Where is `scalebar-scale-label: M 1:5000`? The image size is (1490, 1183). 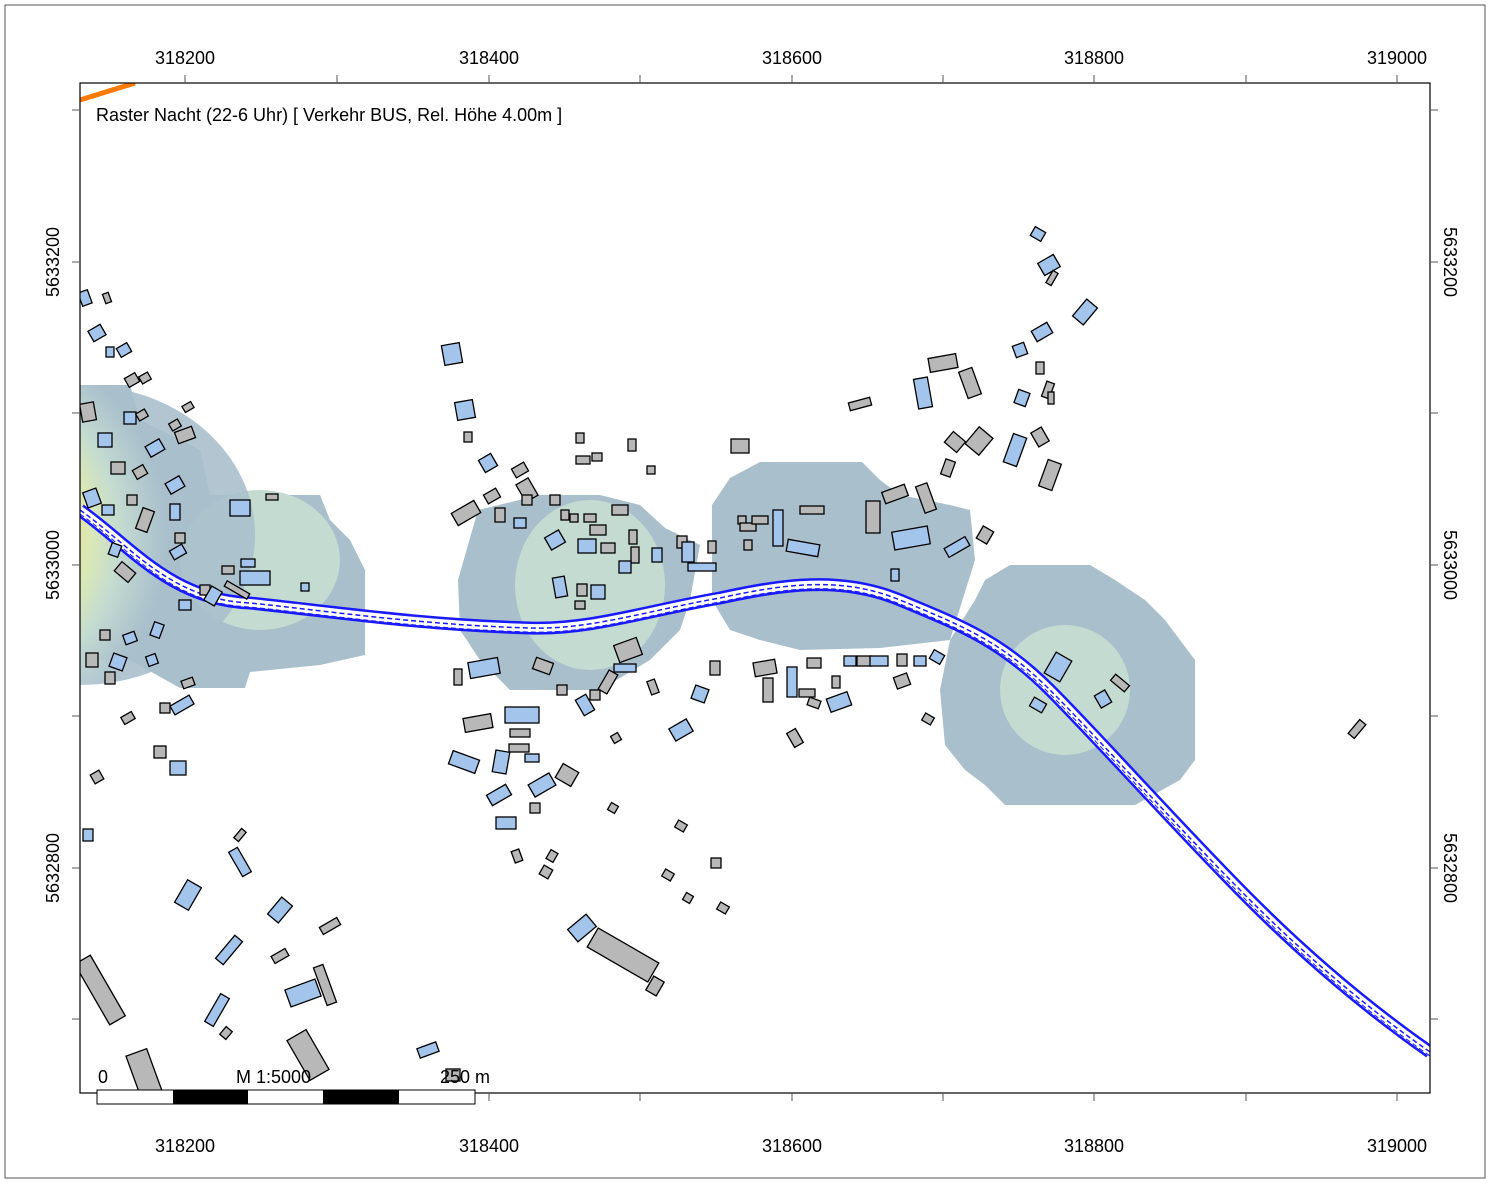
scalebar-scale-label: M 1:5000 is located at coordinates (273, 1077).